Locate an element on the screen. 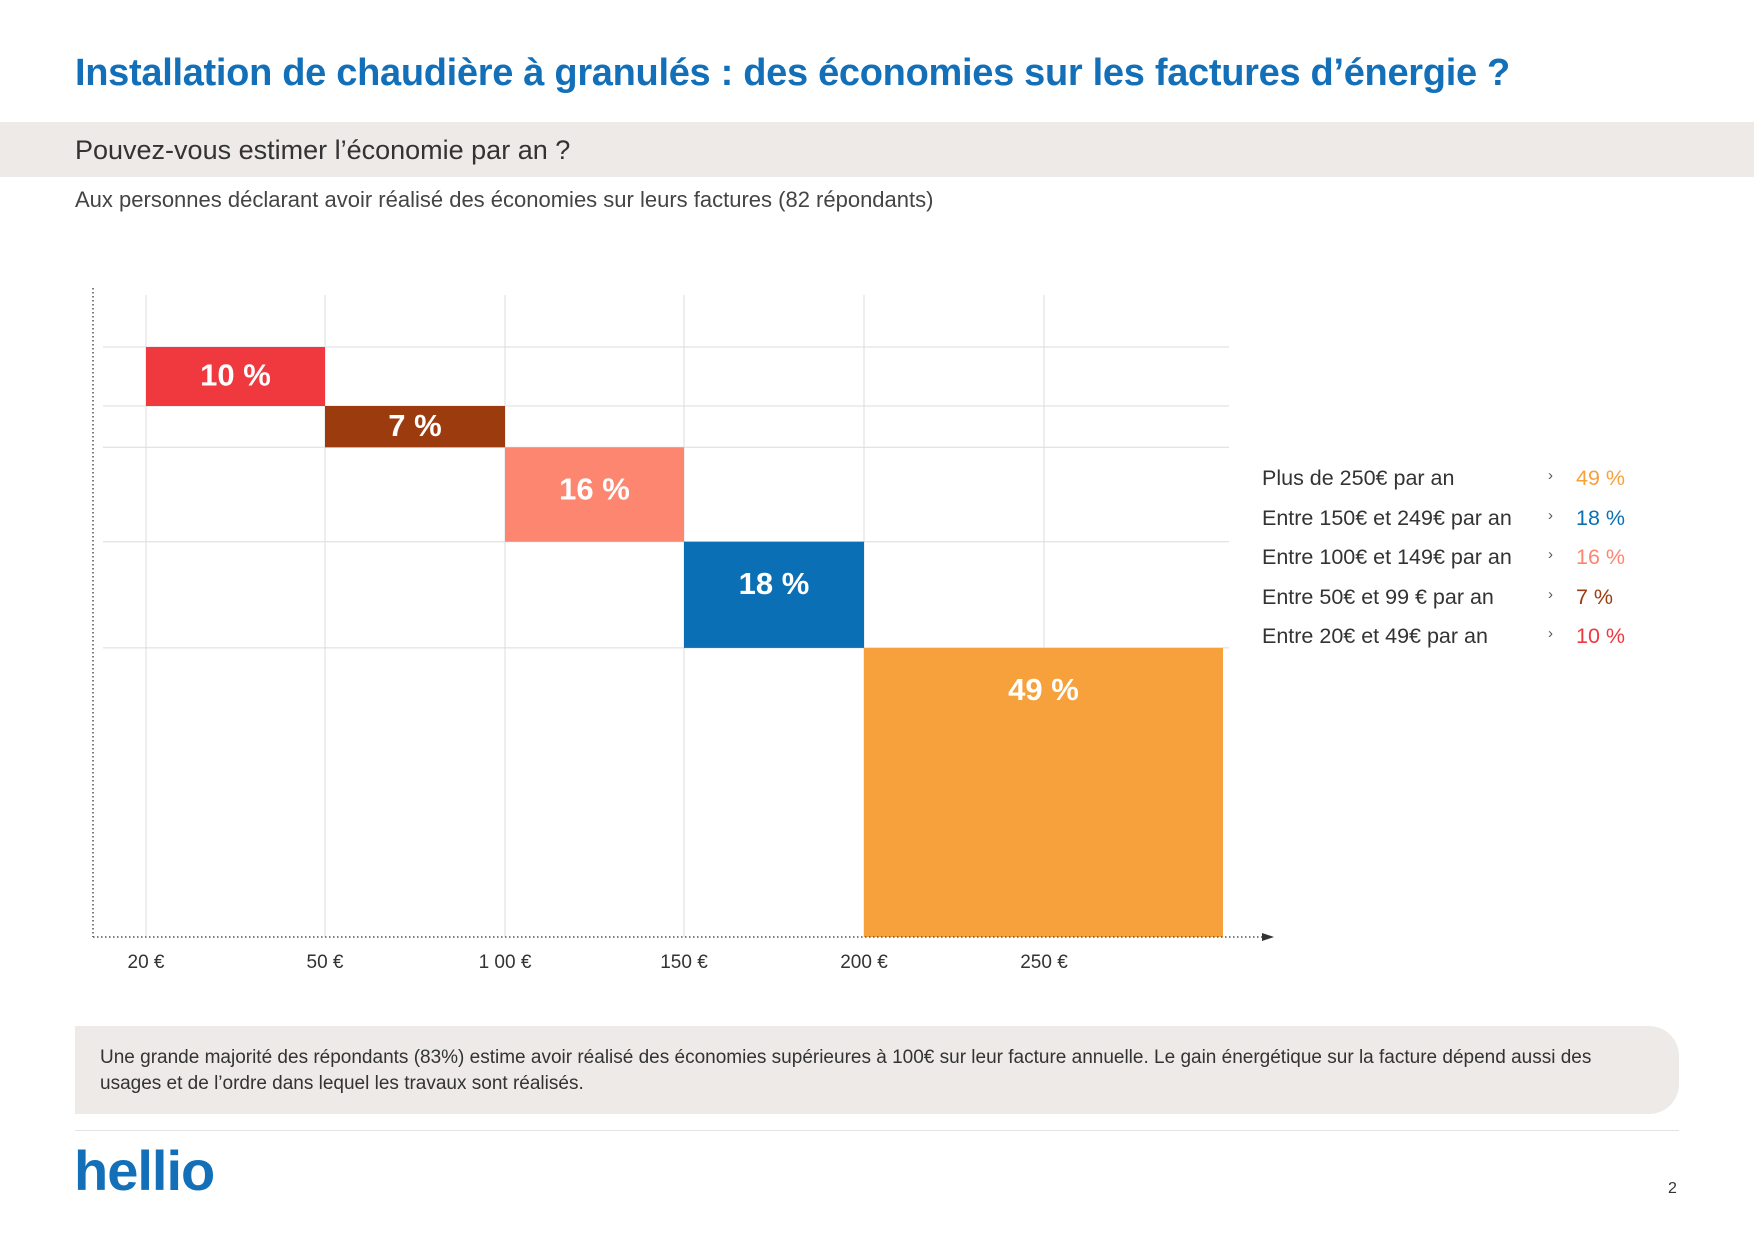  legend-value: 18 % is located at coordinates (1601, 517).